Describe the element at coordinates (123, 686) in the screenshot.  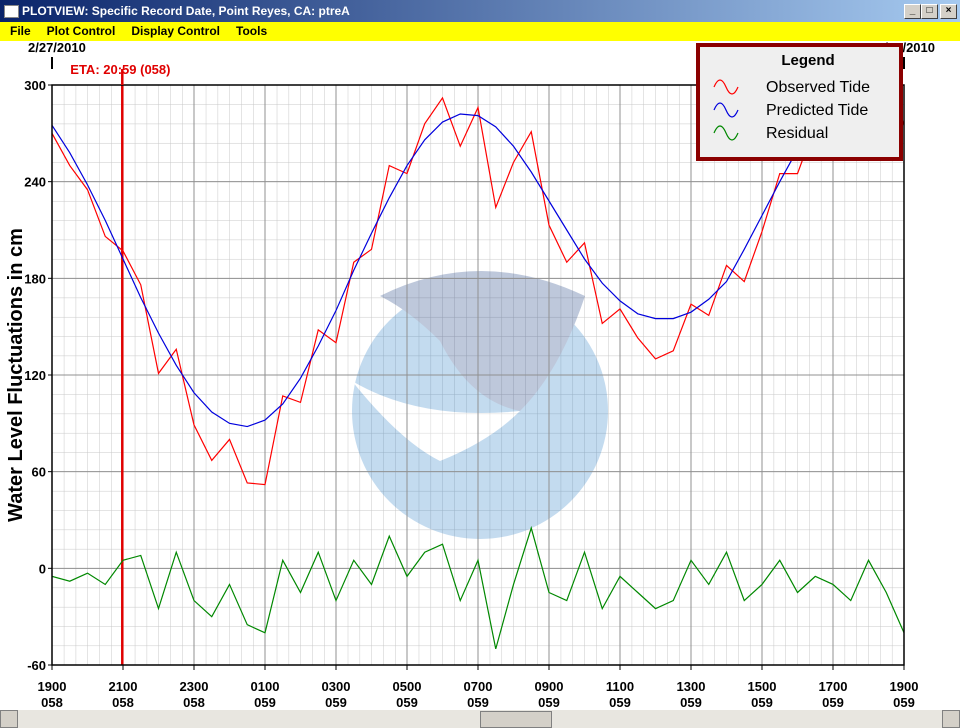
I see `x-tick-label: 2100` at that location.